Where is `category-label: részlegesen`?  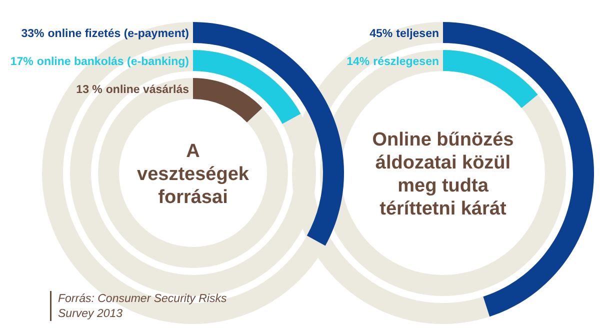 category-label: részlegesen is located at coordinates (406, 62).